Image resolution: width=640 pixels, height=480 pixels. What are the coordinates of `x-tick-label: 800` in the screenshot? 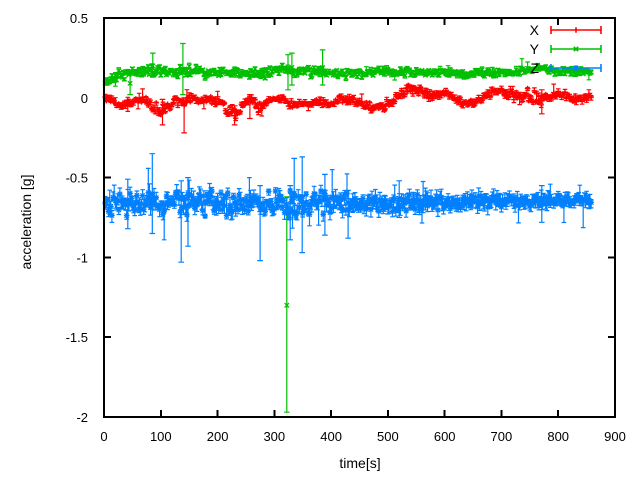 It's located at (558, 436).